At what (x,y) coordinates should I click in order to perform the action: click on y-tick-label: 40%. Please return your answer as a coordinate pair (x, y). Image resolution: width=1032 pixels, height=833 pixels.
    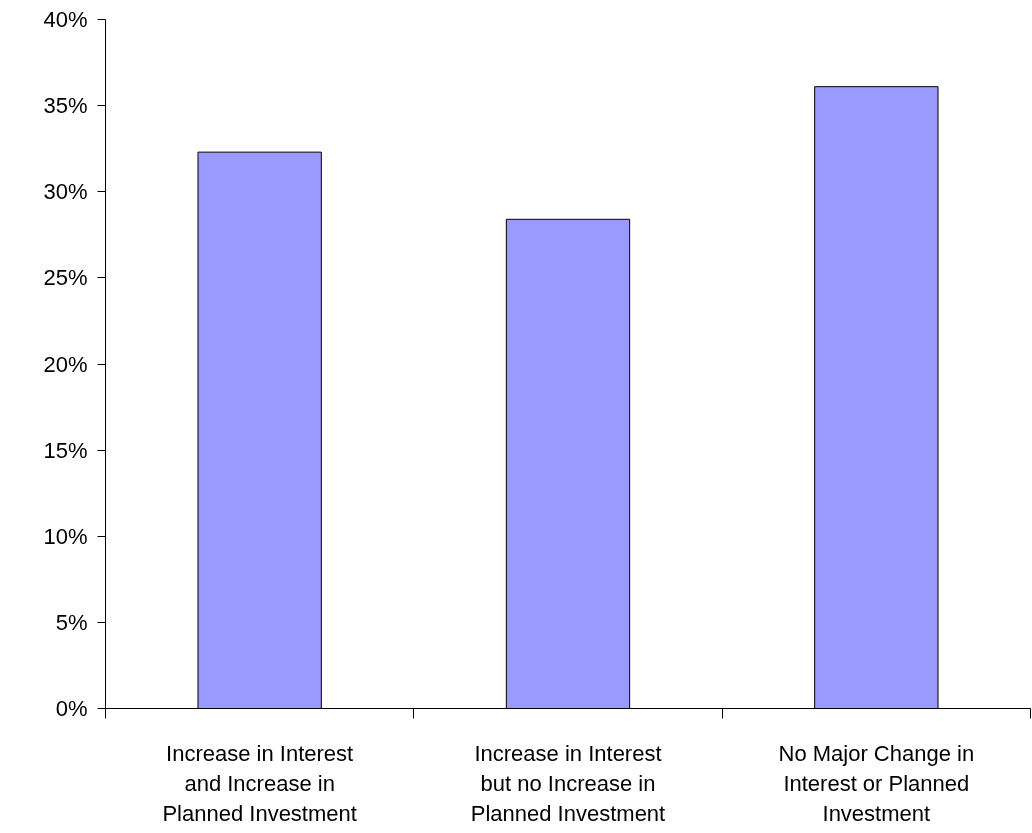
    Looking at the image, I should click on (65, 19).